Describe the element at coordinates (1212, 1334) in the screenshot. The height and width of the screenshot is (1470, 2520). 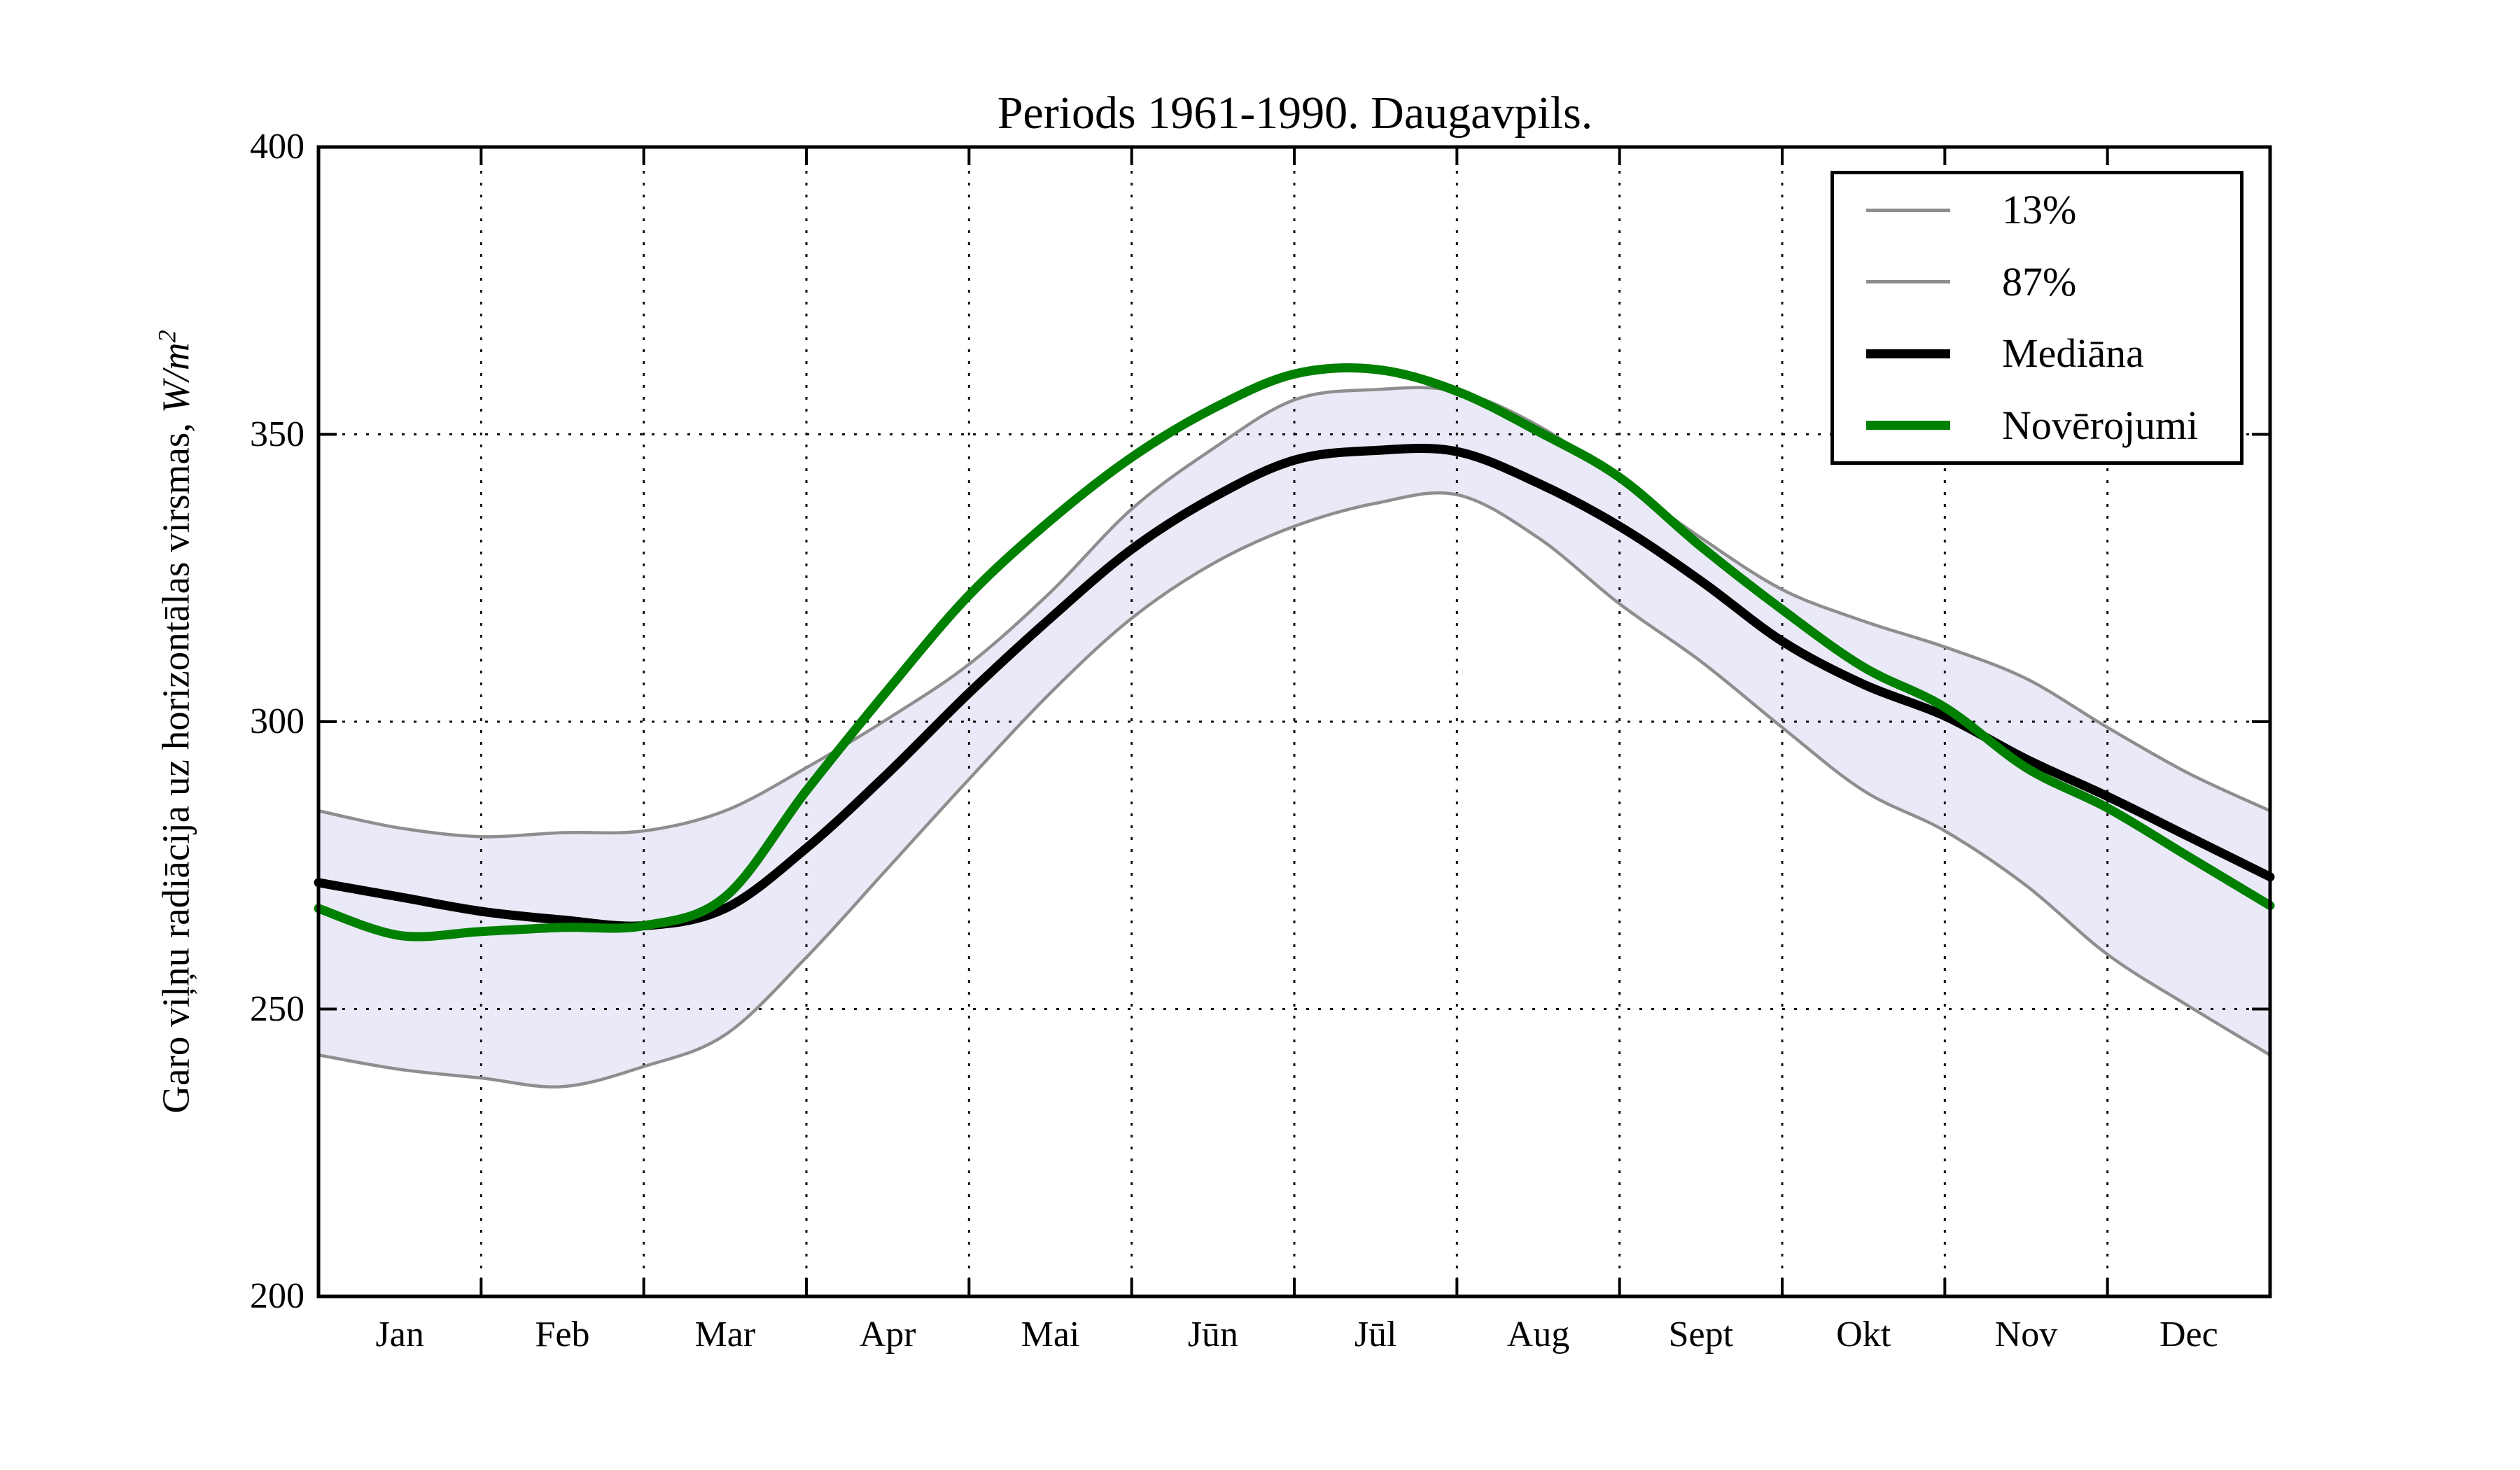
I see `x-tick-label: Jūn` at that location.